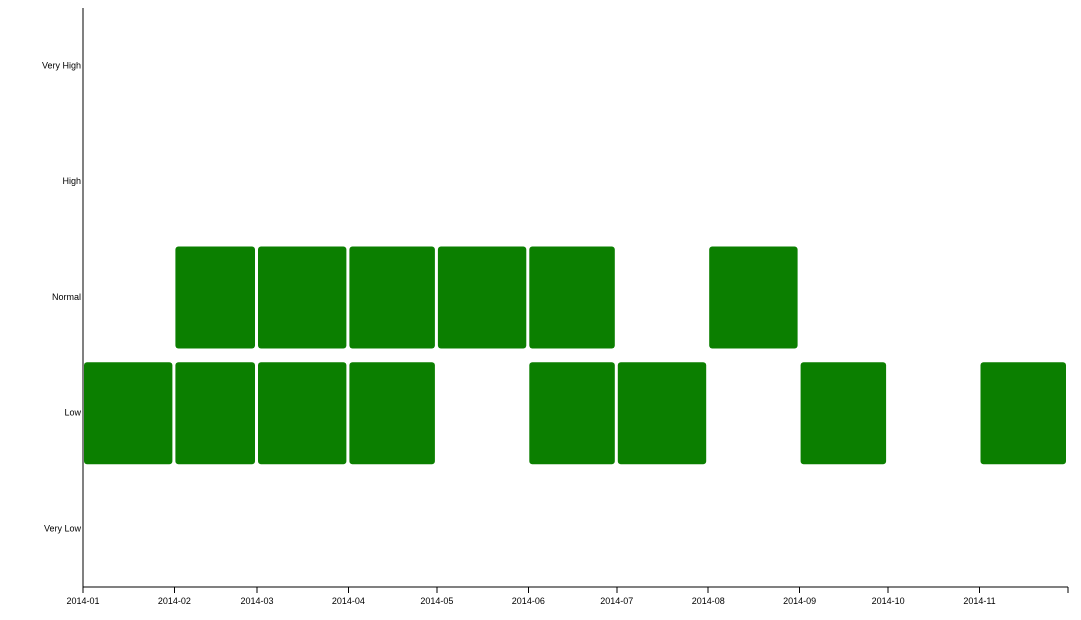  I want to click on x-tick-label: 2014-08, so click(708, 601).